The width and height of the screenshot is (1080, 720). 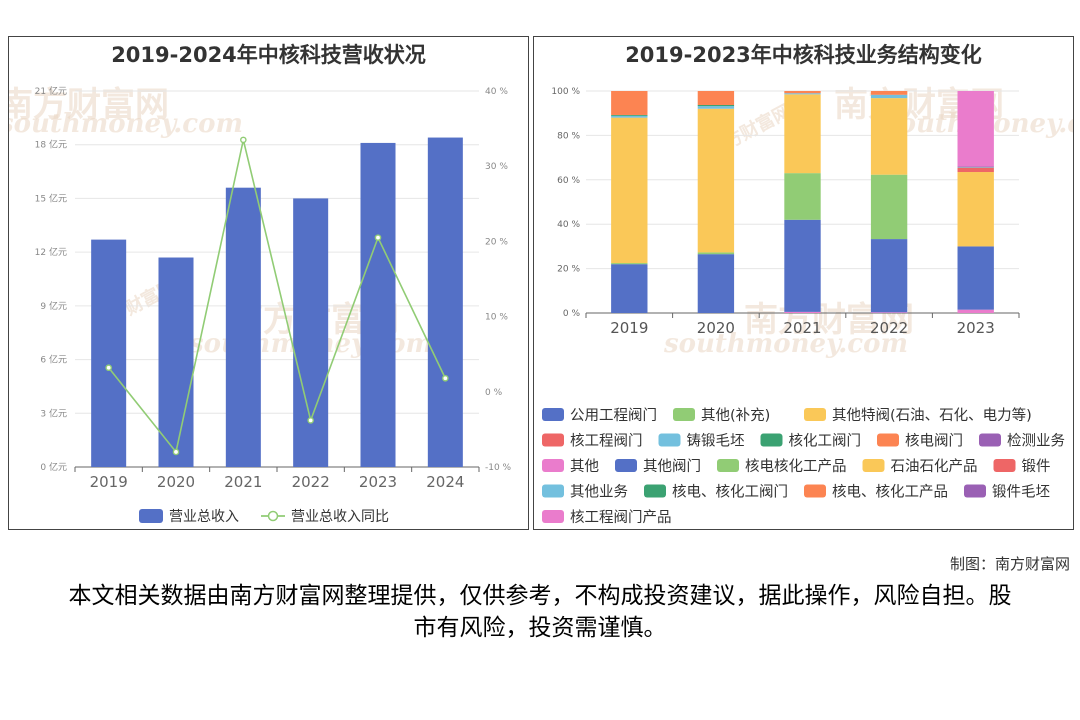 I want to click on y-tick-label: 0 %, so click(x=572, y=314).